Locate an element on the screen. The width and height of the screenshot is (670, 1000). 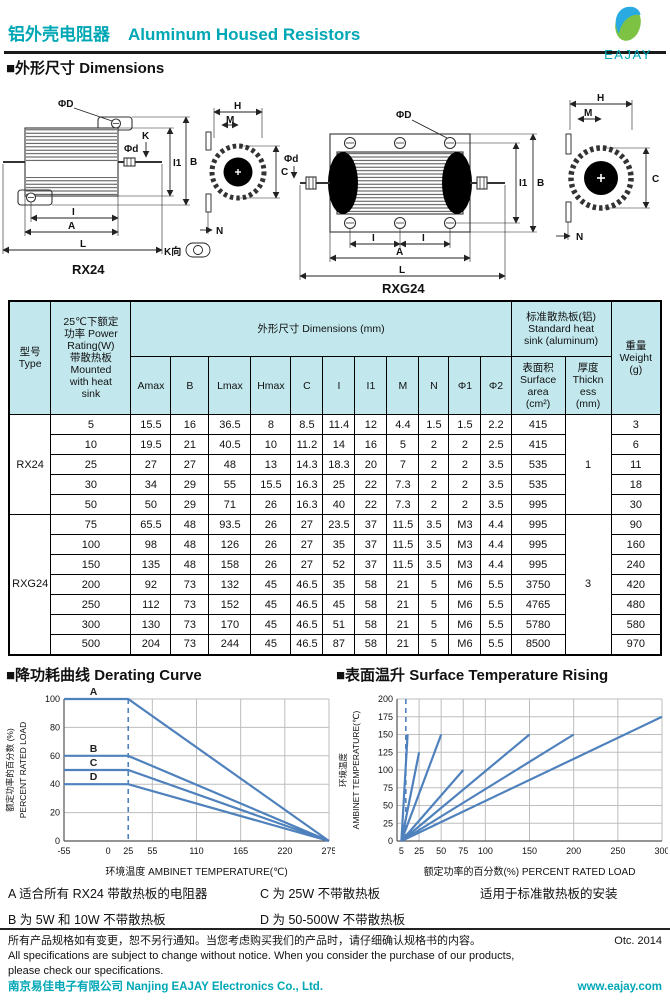
dim-cell: 46.5 is located at coordinates (307, 625).